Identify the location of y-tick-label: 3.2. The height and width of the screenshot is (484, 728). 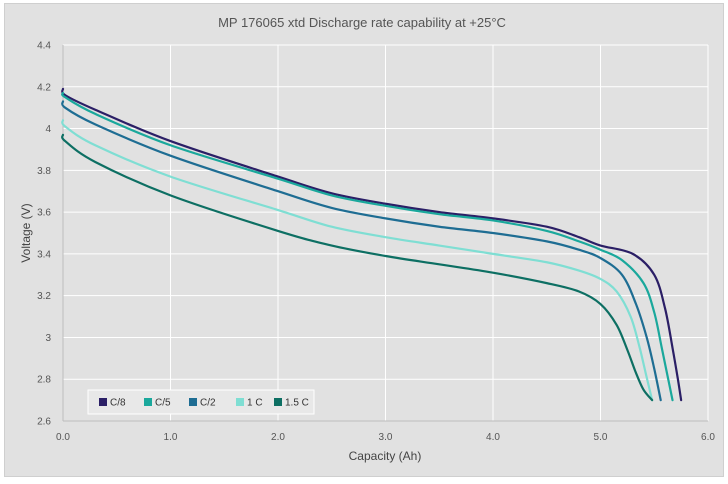
(44, 296).